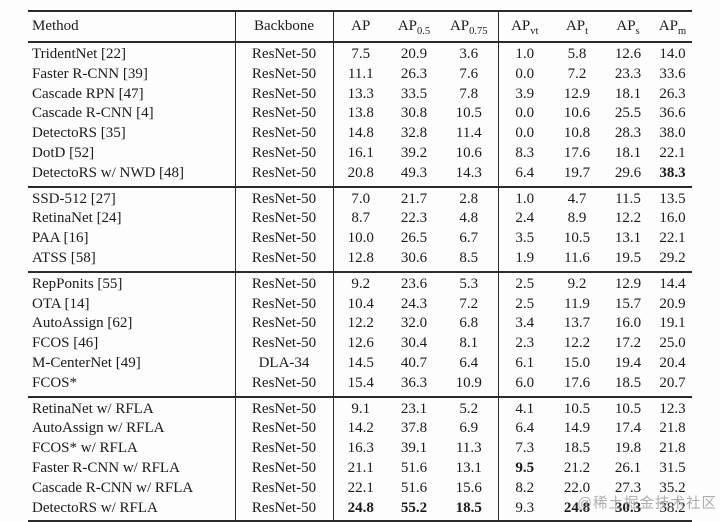 This screenshot has width=720, height=522. What do you see at coordinates (637, 31) in the screenshot?
I see `metric-subscript: s` at bounding box center [637, 31].